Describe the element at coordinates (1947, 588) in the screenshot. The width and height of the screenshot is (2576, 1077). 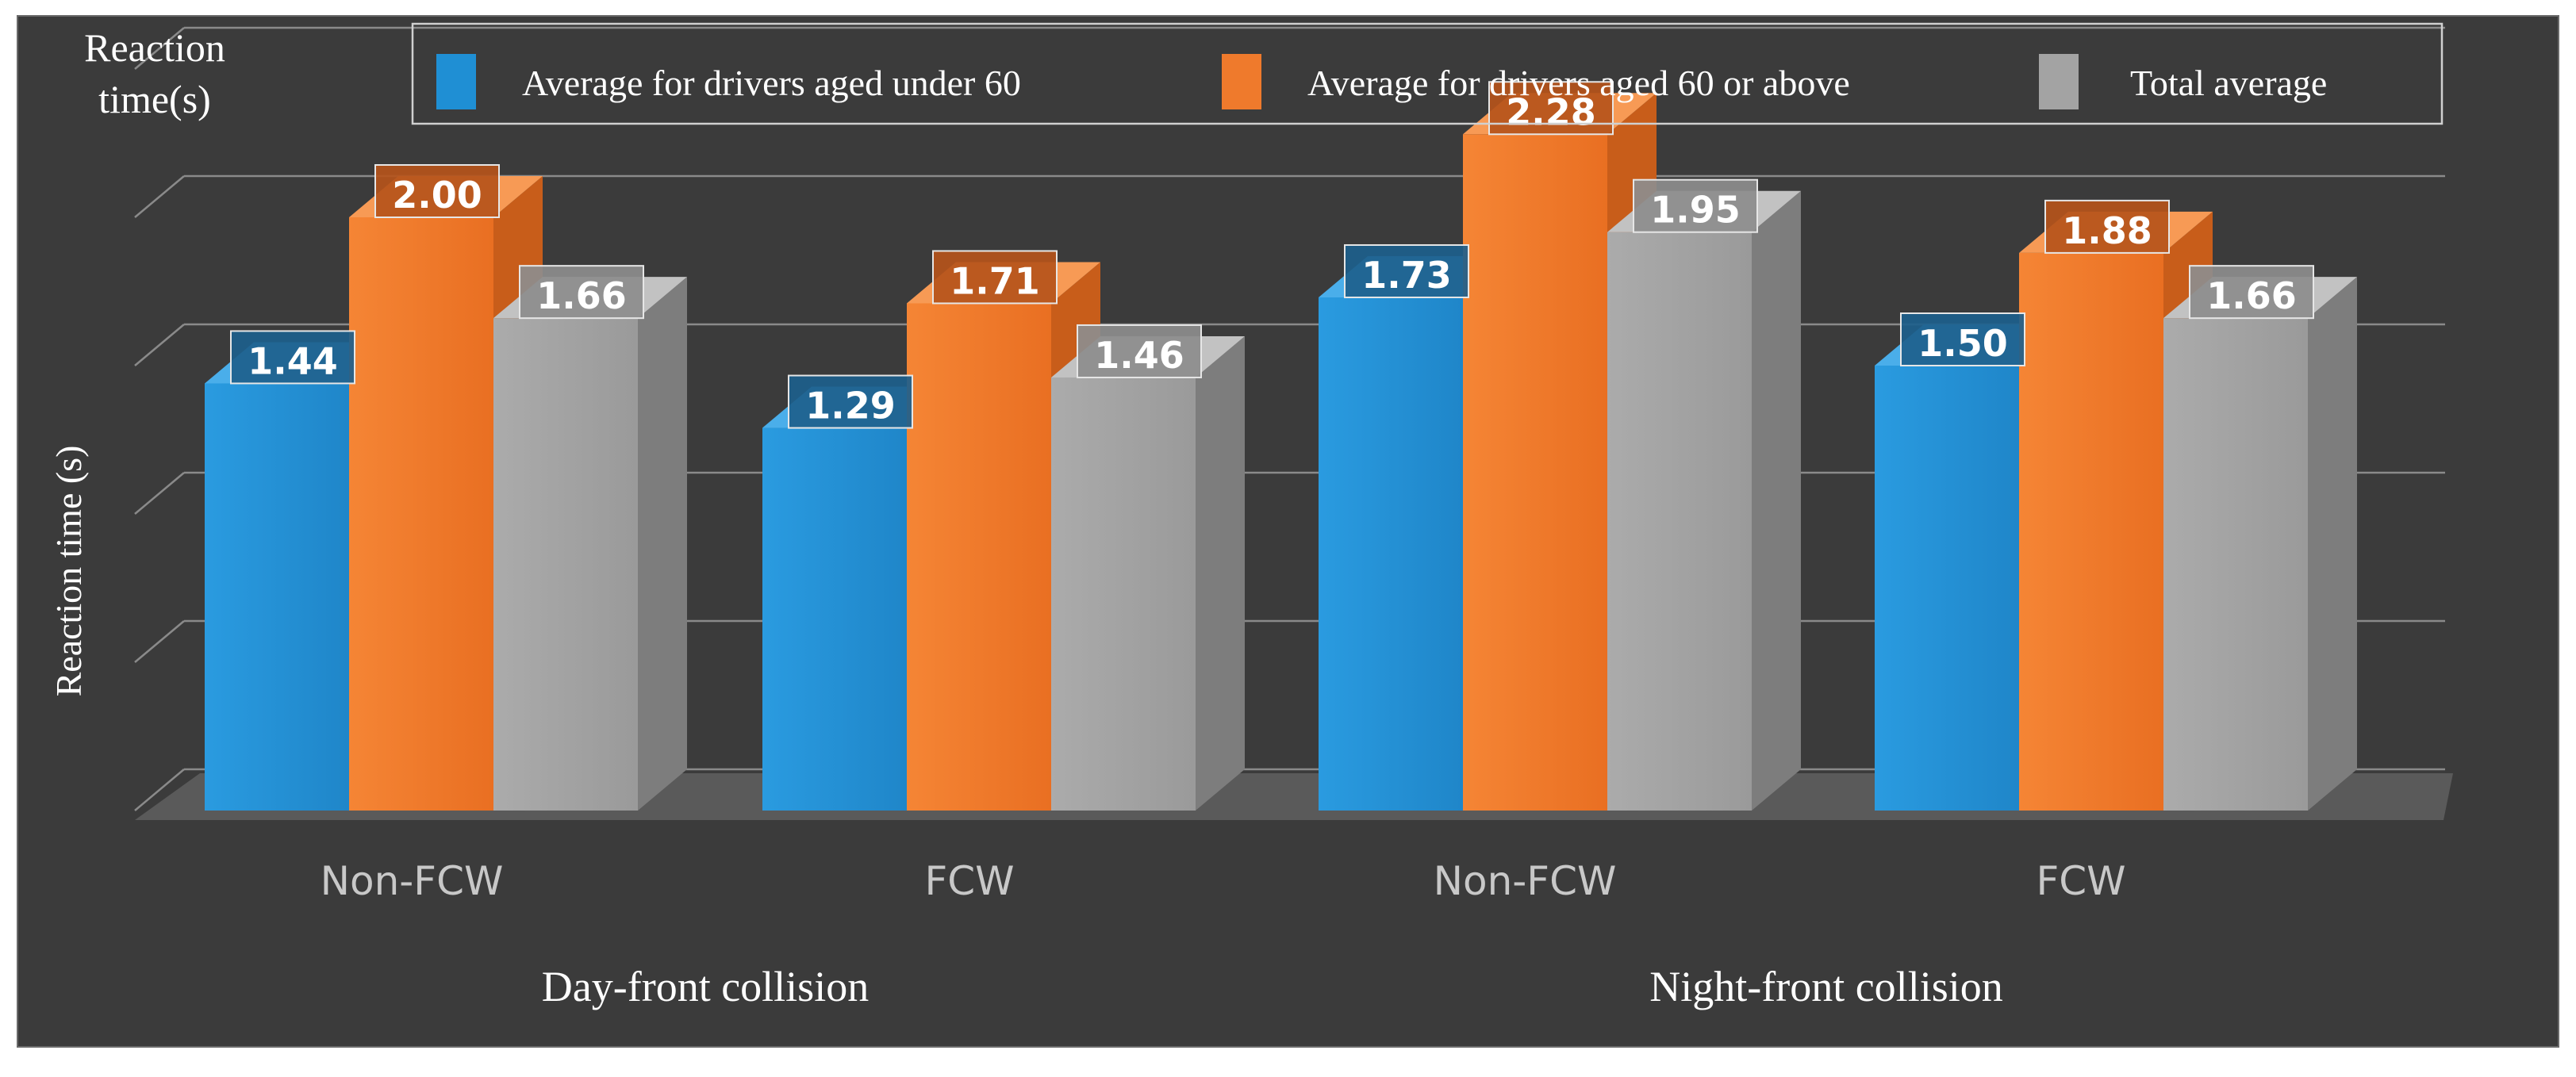
I see `bar-under-60-night-fcw` at that location.